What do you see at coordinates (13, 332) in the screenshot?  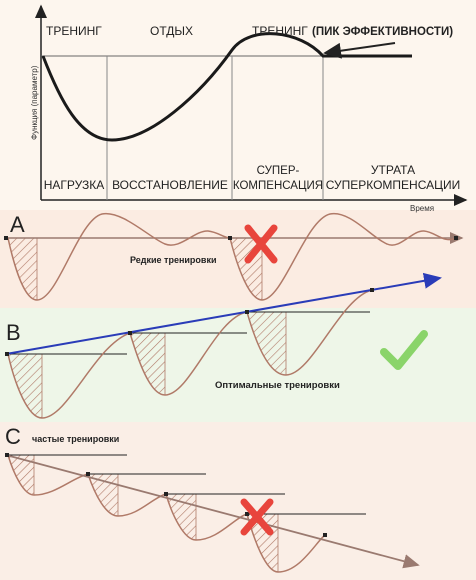 I see `panel-b-letter: B` at bounding box center [13, 332].